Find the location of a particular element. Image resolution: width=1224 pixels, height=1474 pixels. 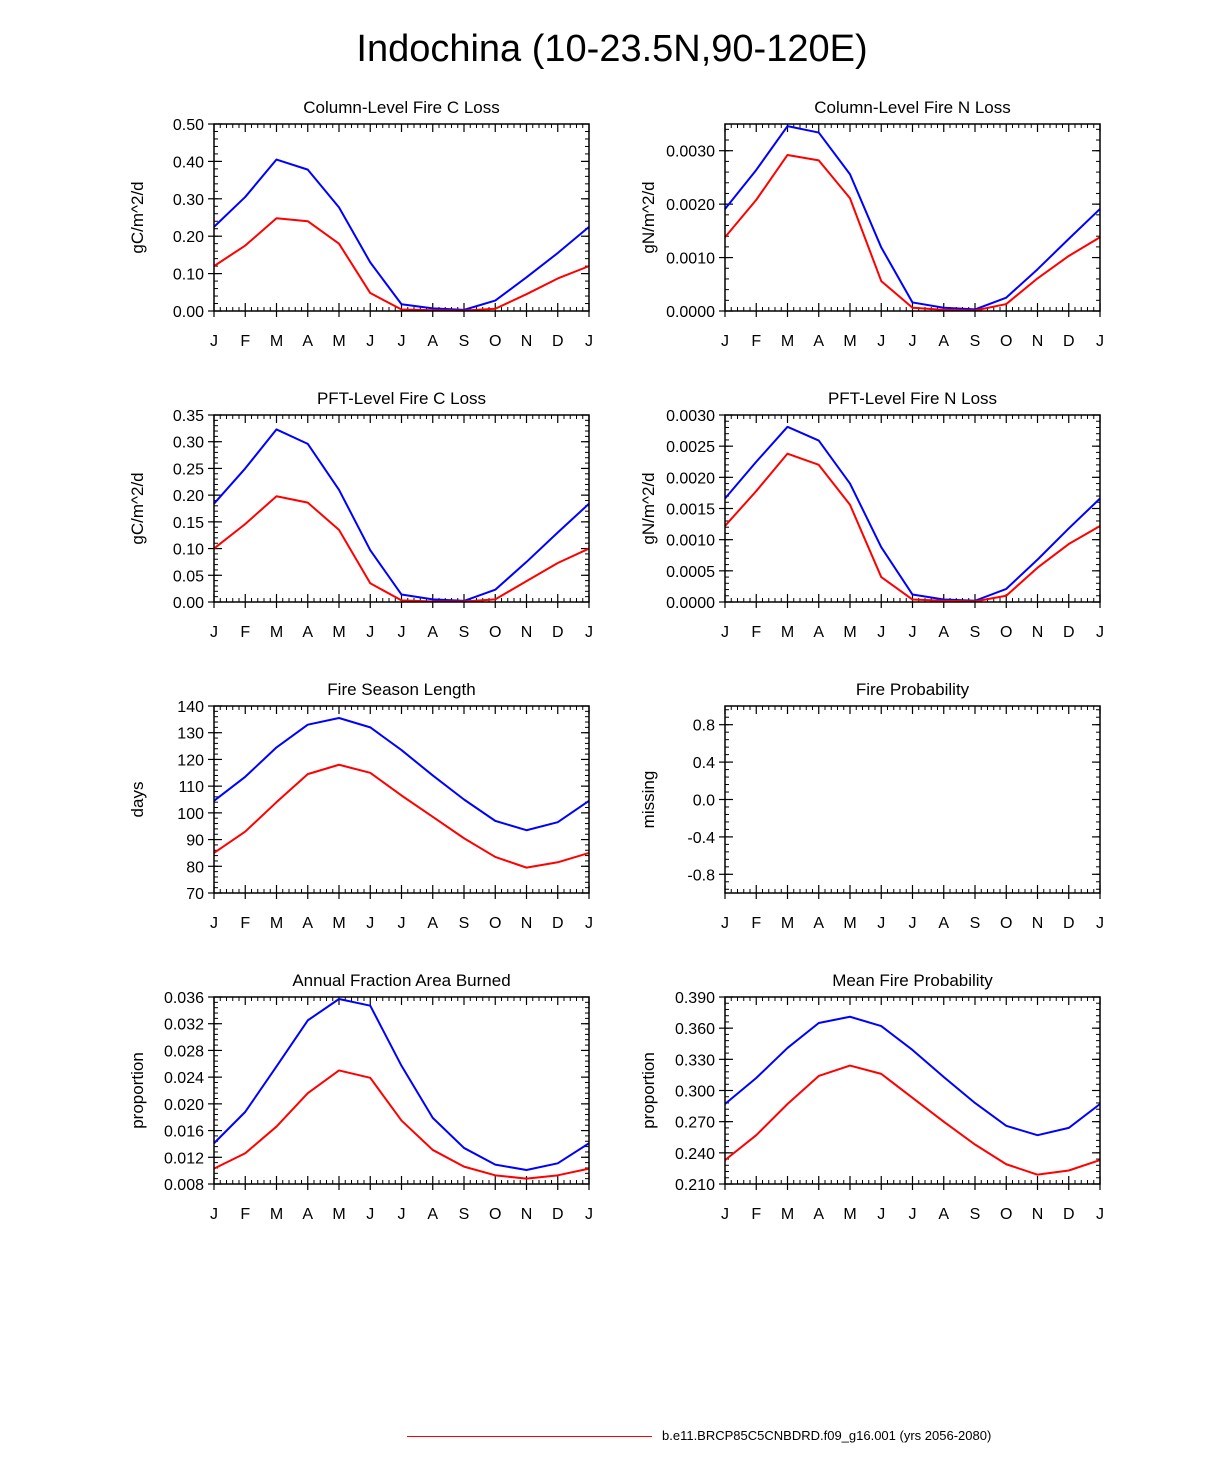

y-tick-label: 0.210 is located at coordinates (695, 1185).